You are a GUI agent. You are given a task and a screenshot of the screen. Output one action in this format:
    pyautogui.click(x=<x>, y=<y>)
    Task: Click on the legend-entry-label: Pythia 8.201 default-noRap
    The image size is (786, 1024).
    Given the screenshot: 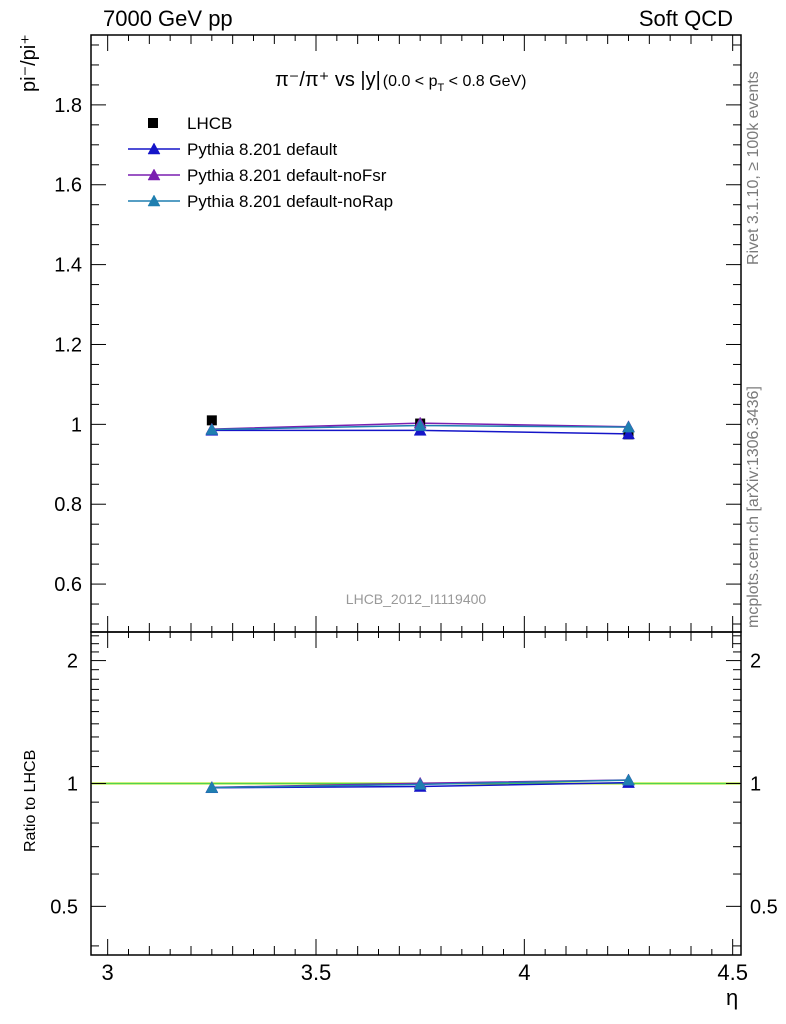 What is the action you would take?
    pyautogui.click(x=290, y=201)
    